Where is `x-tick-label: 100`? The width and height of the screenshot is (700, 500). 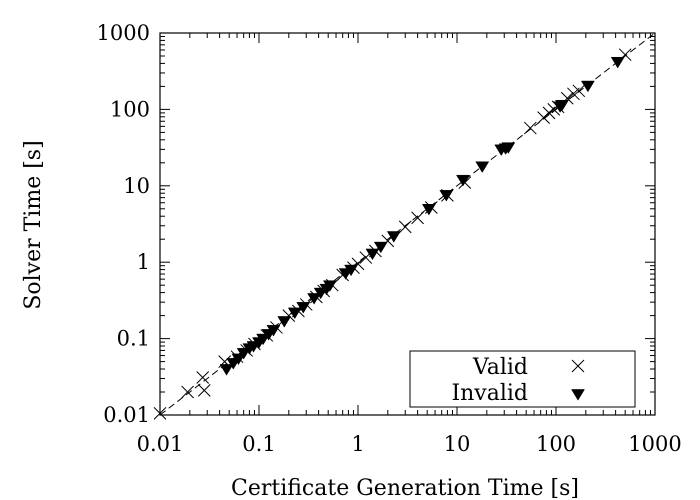
x-tick-label: 100 is located at coordinates (556, 444).